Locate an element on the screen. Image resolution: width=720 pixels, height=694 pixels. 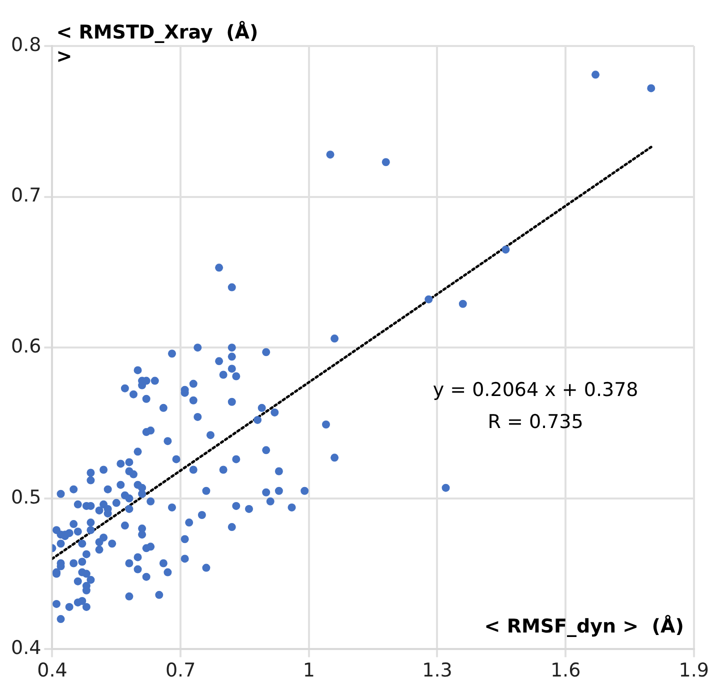
y-tick-label: 0.7 is located at coordinates (26, 195).